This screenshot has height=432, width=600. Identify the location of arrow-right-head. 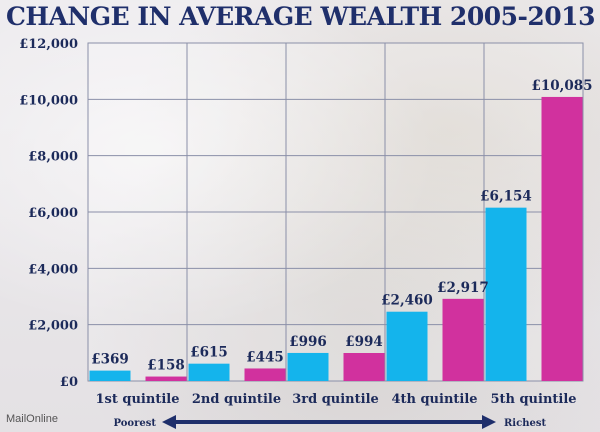
(489, 422).